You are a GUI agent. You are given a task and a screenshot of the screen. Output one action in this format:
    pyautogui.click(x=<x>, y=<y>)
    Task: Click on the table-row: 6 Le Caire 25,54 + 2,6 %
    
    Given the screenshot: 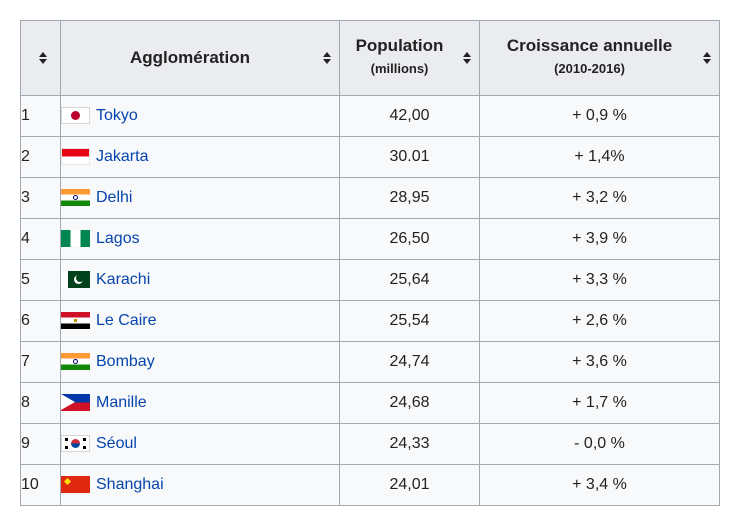 What is the action you would take?
    pyautogui.click(x=370, y=321)
    